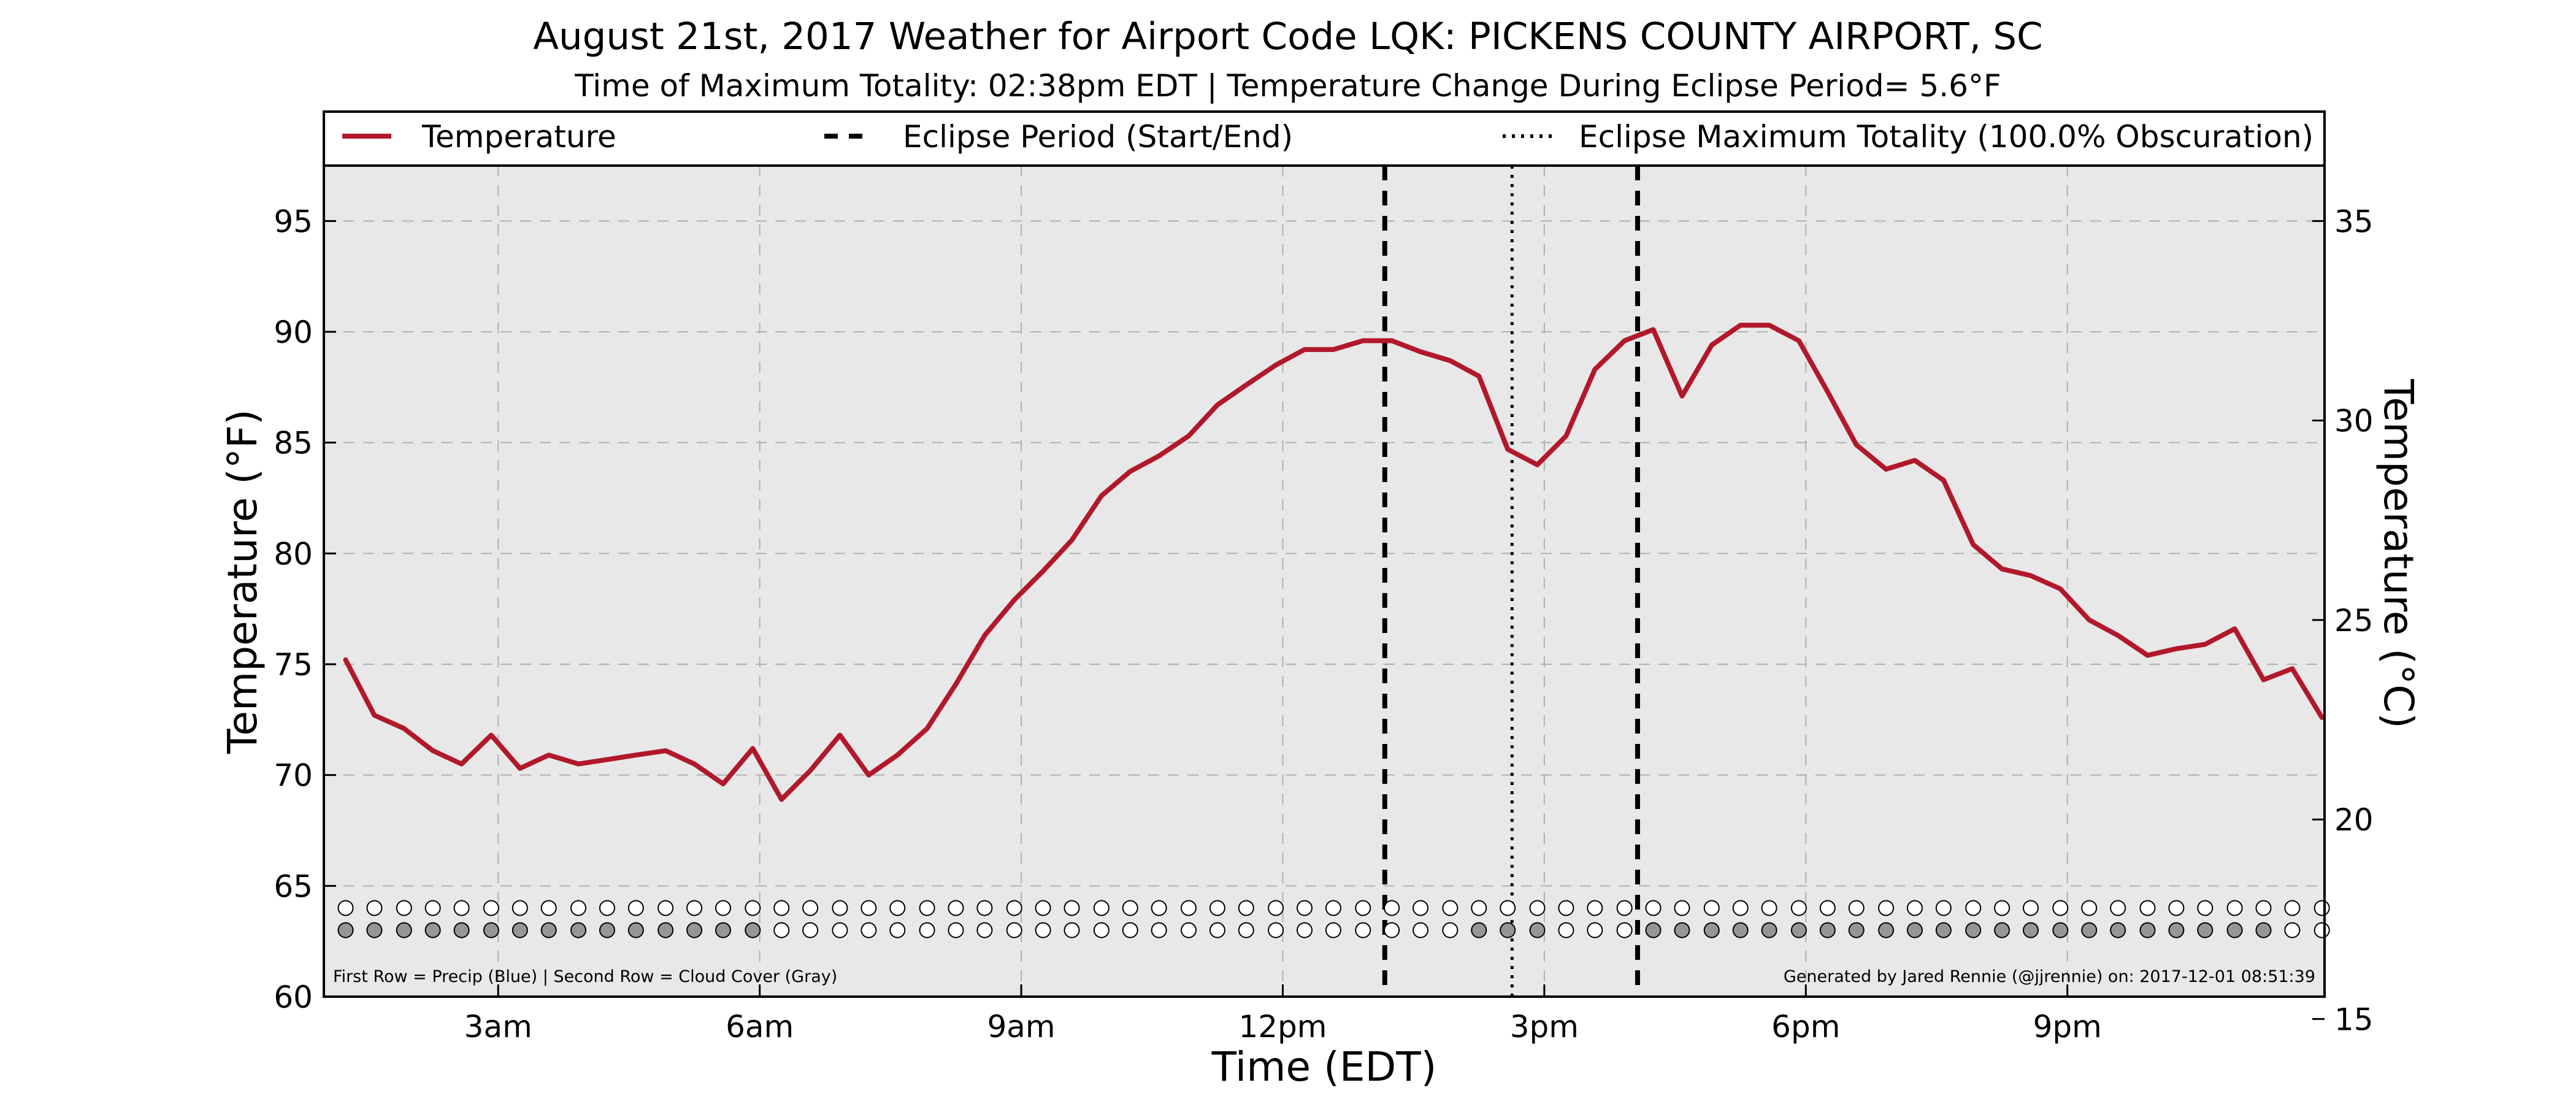 The height and width of the screenshot is (1104, 2576). What do you see at coordinates (293, 332) in the screenshot?
I see `y-tick-label: 90` at bounding box center [293, 332].